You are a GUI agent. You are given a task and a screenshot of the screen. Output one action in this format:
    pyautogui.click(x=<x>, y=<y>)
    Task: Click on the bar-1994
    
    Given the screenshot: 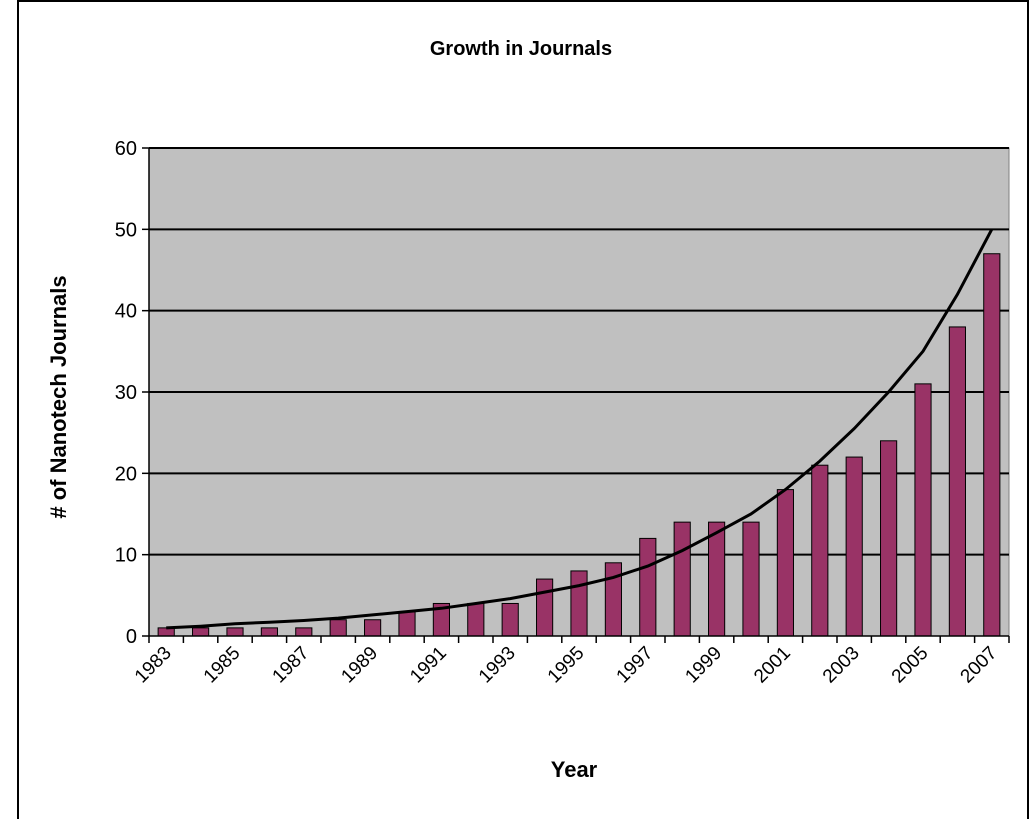 What is the action you would take?
    pyautogui.click(x=545, y=607)
    